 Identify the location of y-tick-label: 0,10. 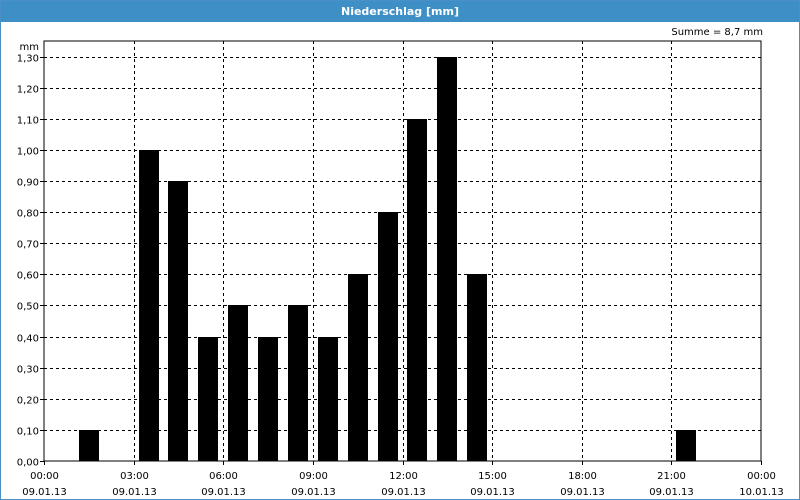
(28, 432).